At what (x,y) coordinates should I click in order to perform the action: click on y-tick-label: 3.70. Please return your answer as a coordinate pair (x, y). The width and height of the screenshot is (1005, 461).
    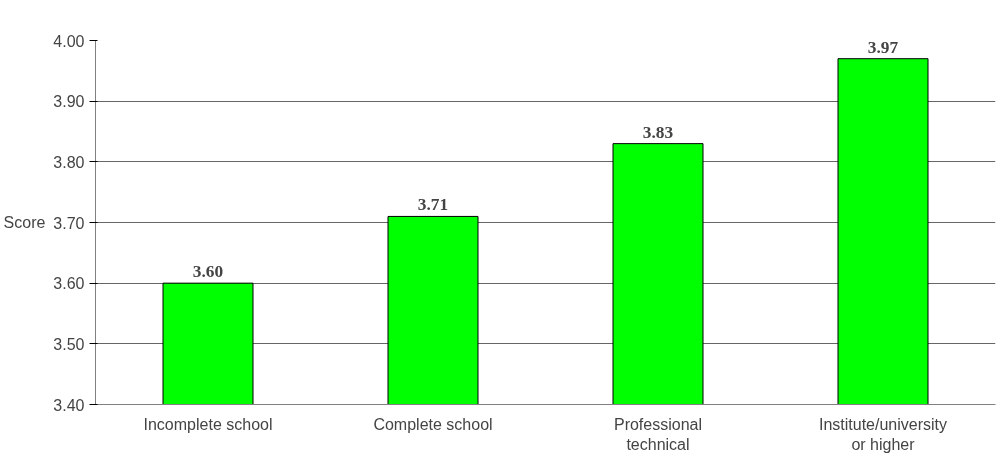
    Looking at the image, I should click on (69, 223).